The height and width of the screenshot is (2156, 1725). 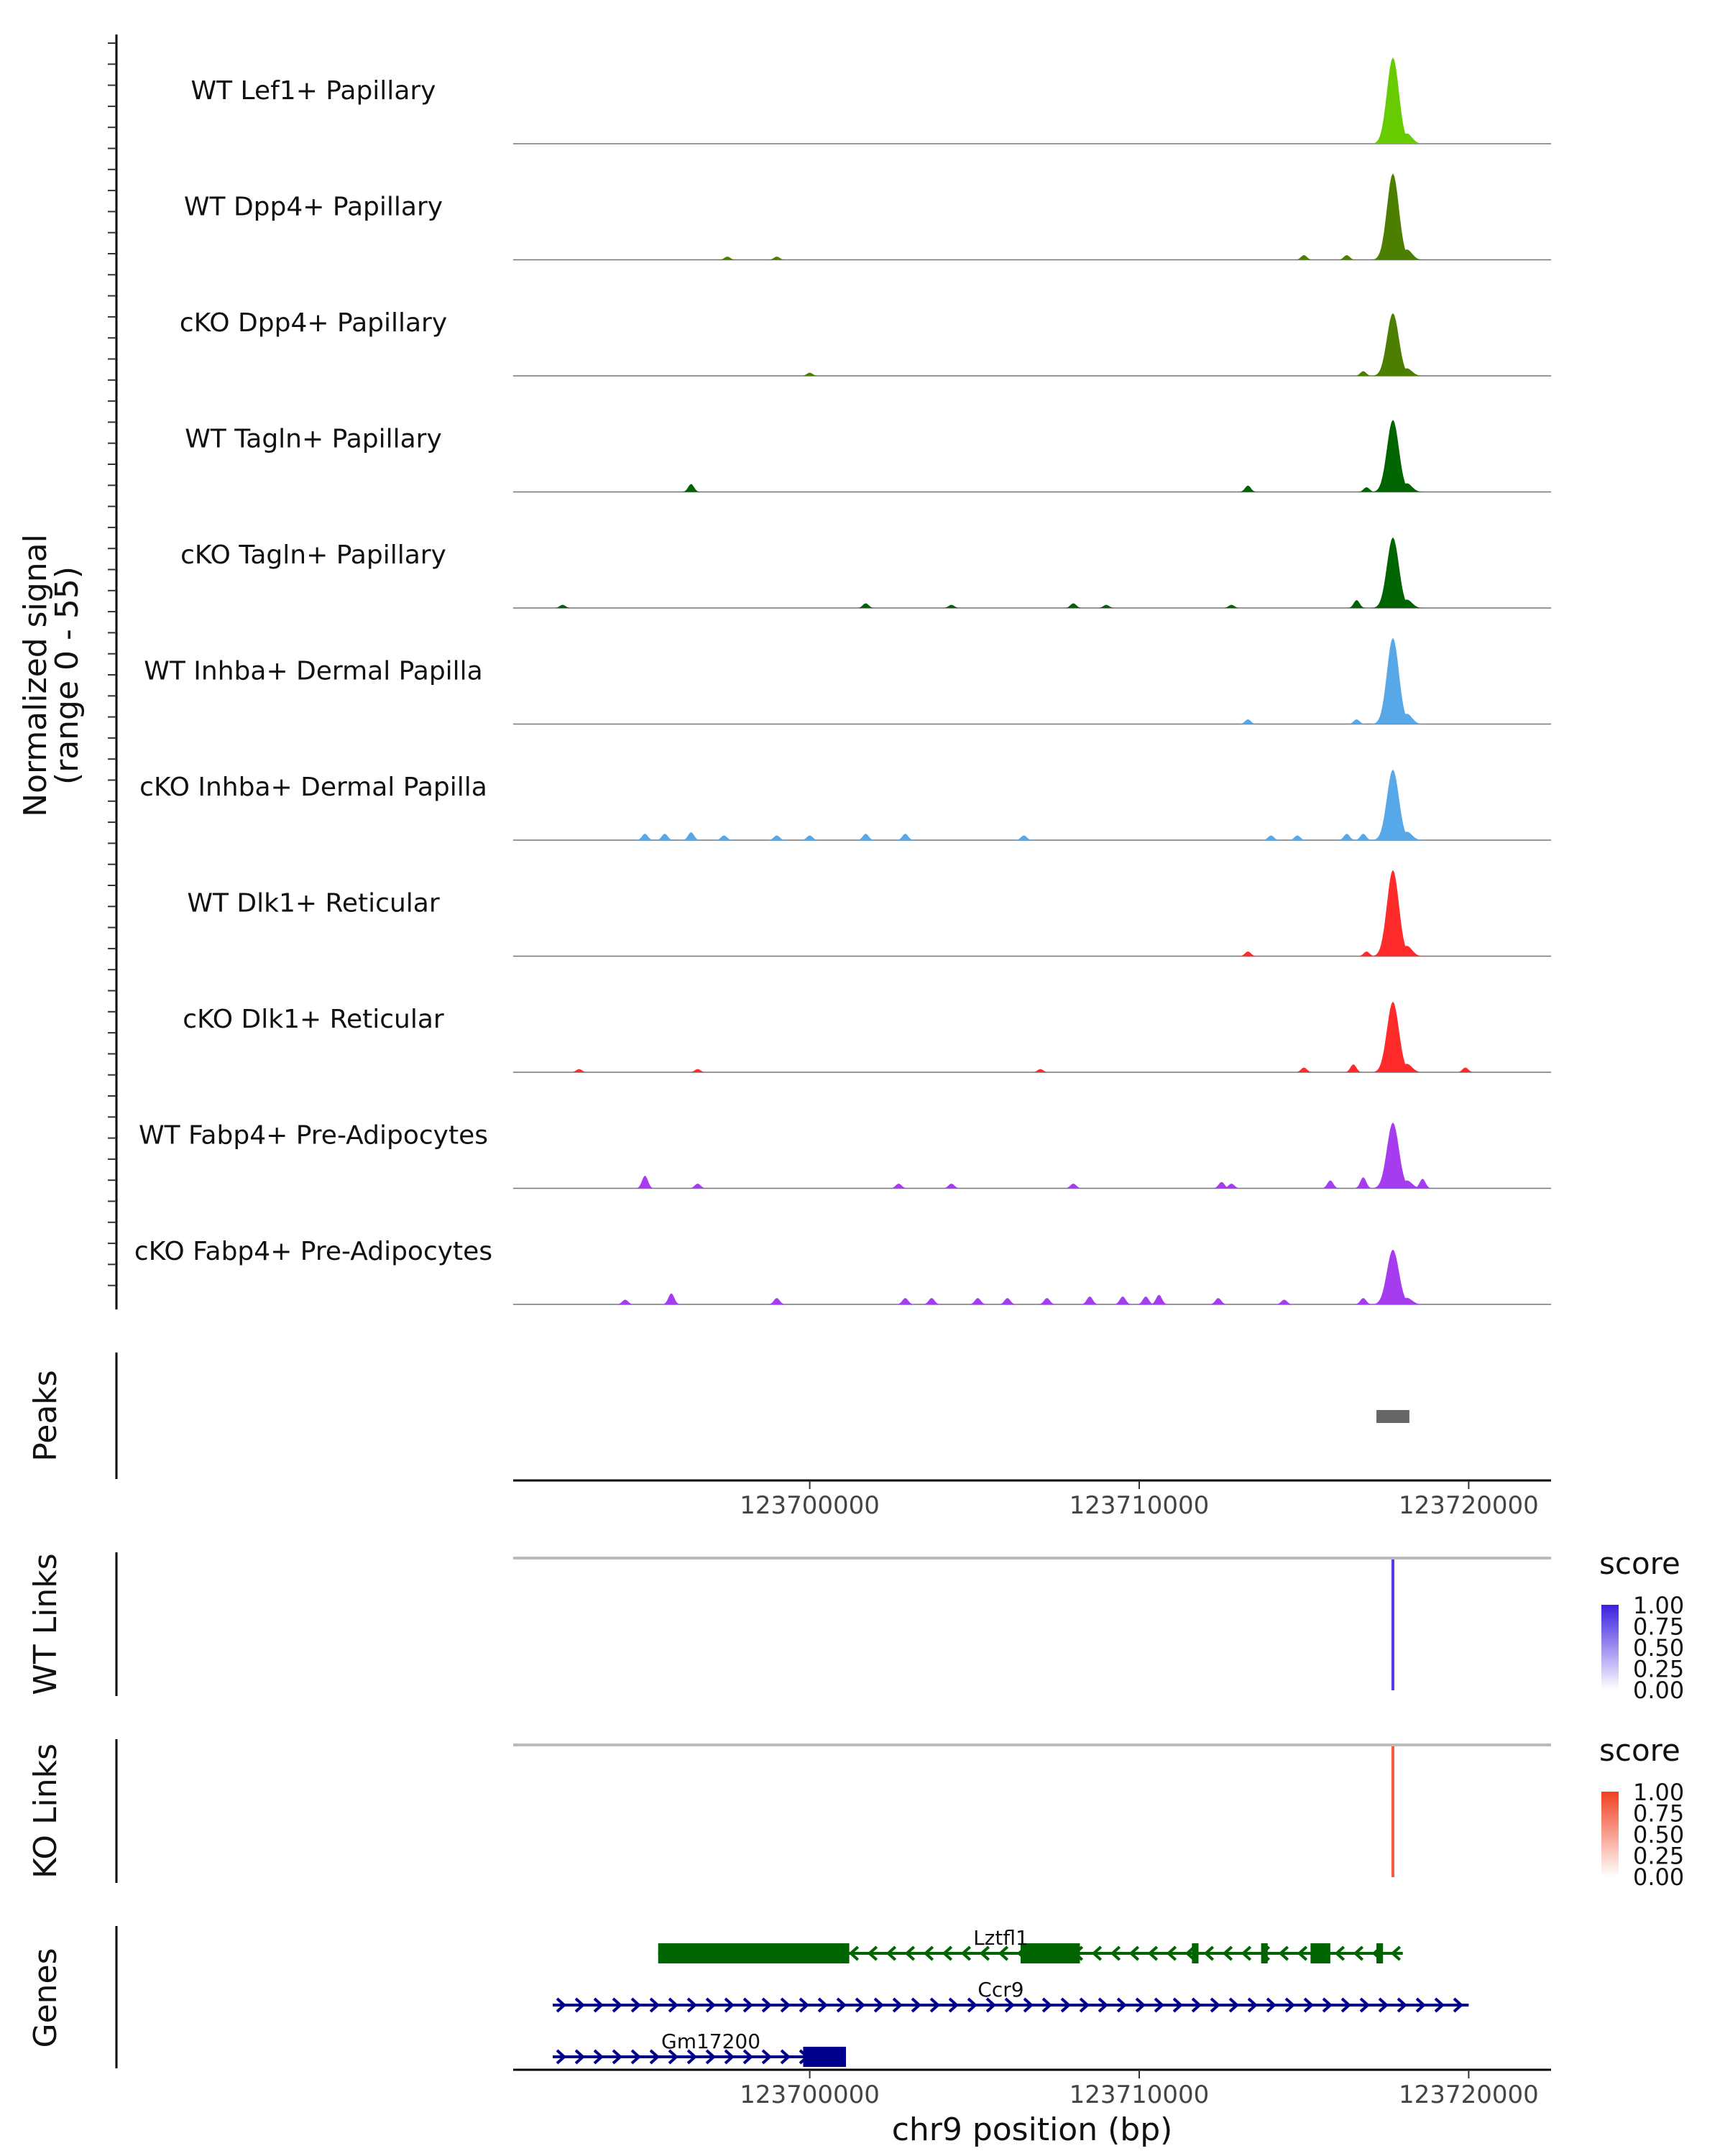 What do you see at coordinates (1658, 1670) in the screenshot?
I see `legend-tick-label: 0.25` at bounding box center [1658, 1670].